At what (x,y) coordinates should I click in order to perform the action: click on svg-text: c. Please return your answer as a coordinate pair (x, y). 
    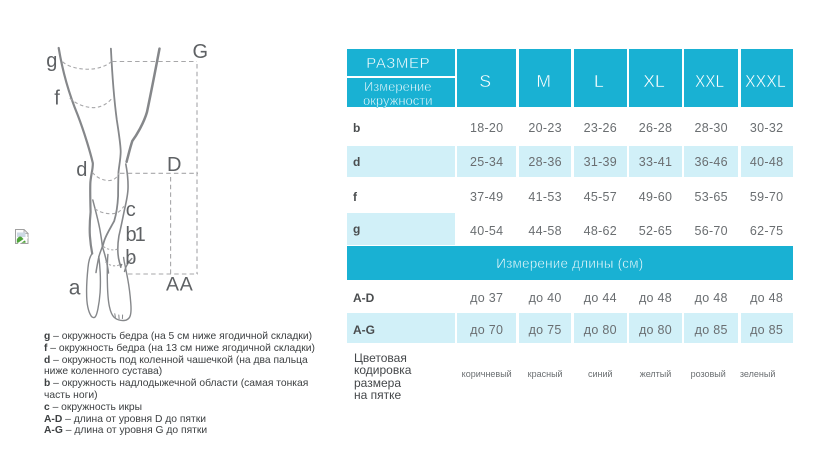
    Looking at the image, I should click on (131, 210).